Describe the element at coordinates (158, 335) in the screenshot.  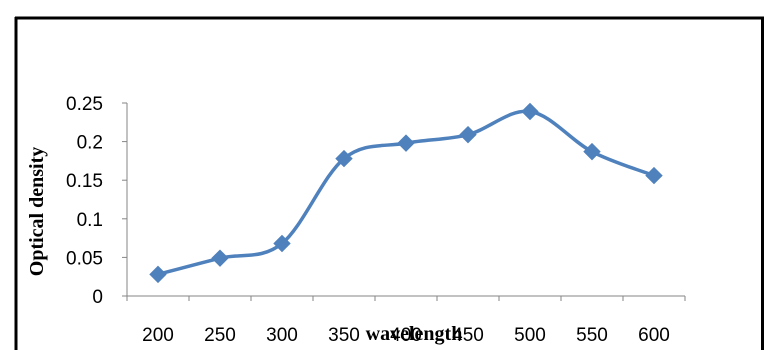
I see `x-tick-label: 200` at that location.